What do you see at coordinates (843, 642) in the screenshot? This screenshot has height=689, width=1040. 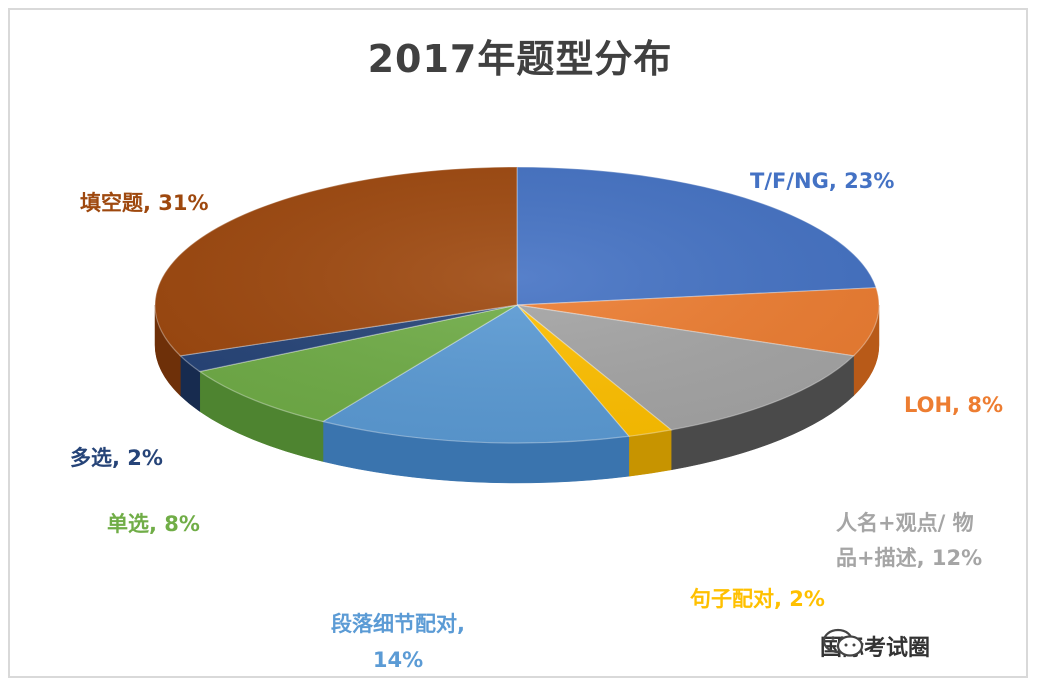 I see `wechat-icon` at bounding box center [843, 642].